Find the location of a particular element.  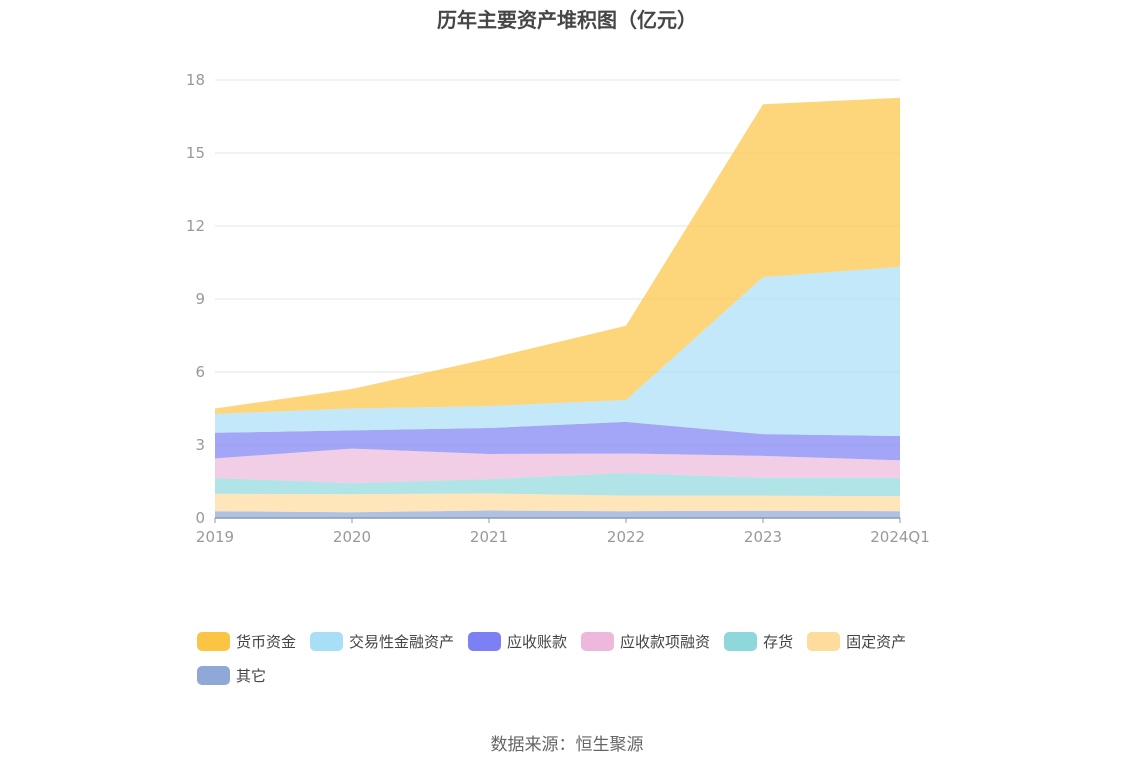

legend-label: 固定资产 is located at coordinates (876, 641).